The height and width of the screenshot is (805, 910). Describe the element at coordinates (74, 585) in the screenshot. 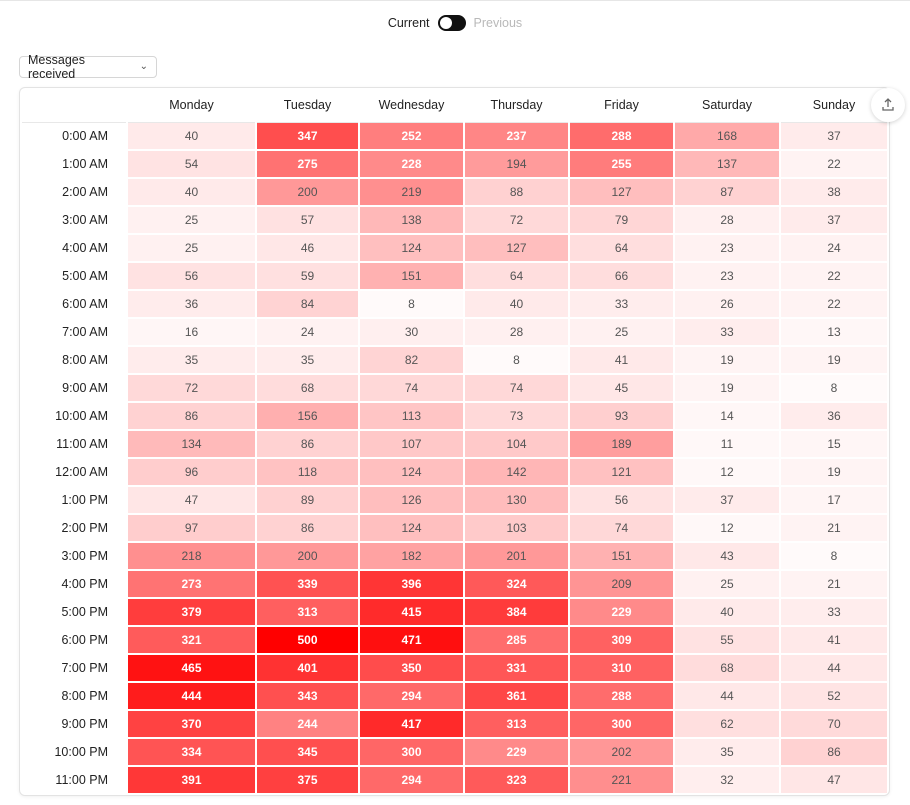

I see `row-label: 4:00 PM` at that location.